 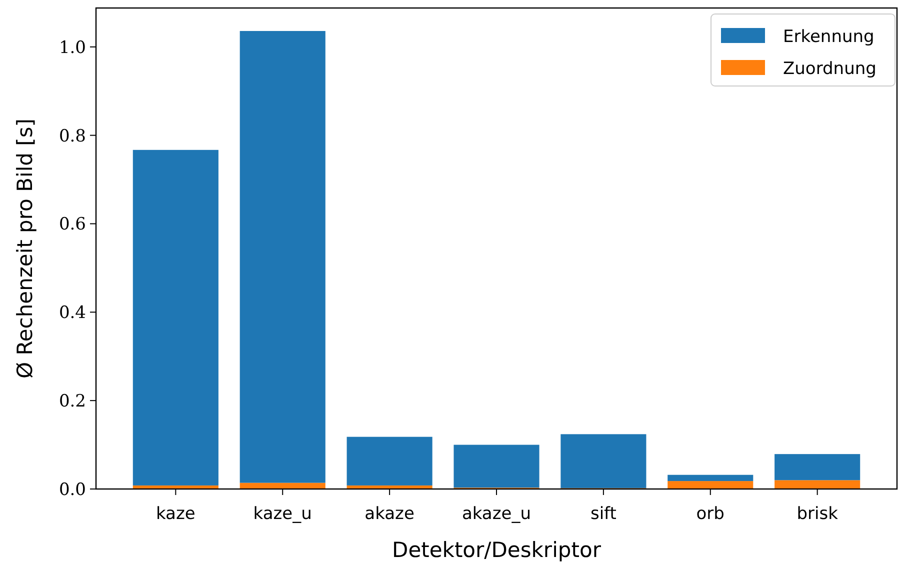 What do you see at coordinates (817, 514) in the screenshot?
I see `x-tick-label: brisk` at bounding box center [817, 514].